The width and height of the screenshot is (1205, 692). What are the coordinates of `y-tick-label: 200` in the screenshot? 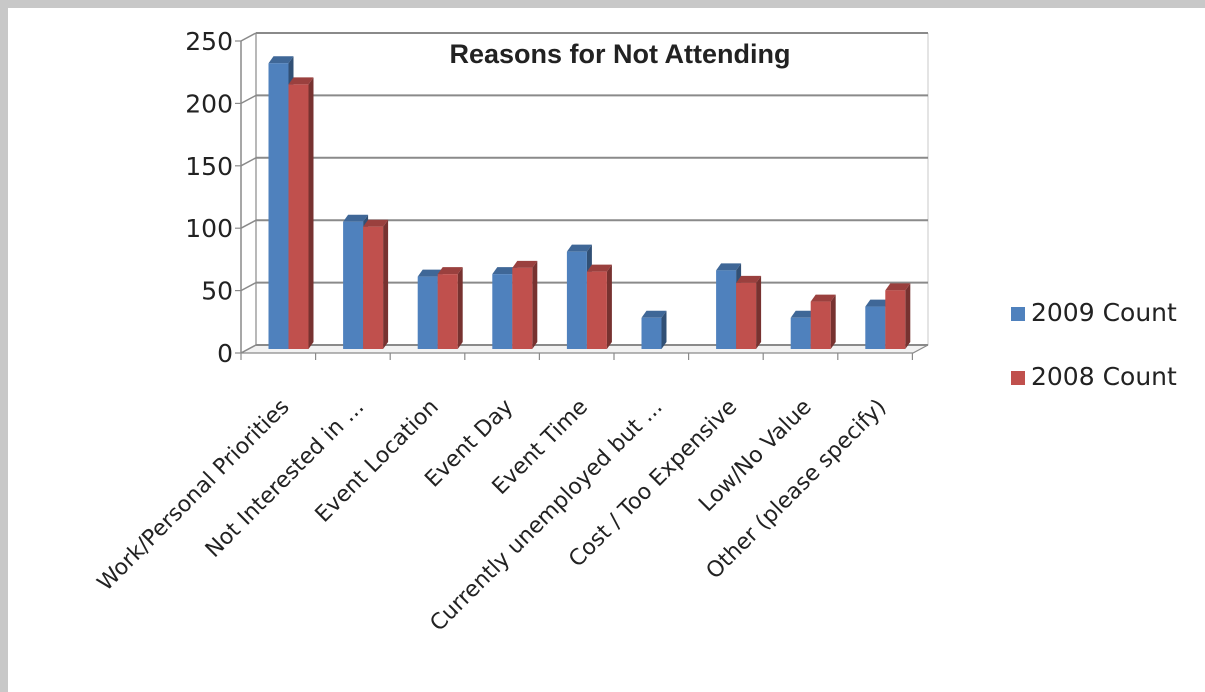 It's located at (209, 103).